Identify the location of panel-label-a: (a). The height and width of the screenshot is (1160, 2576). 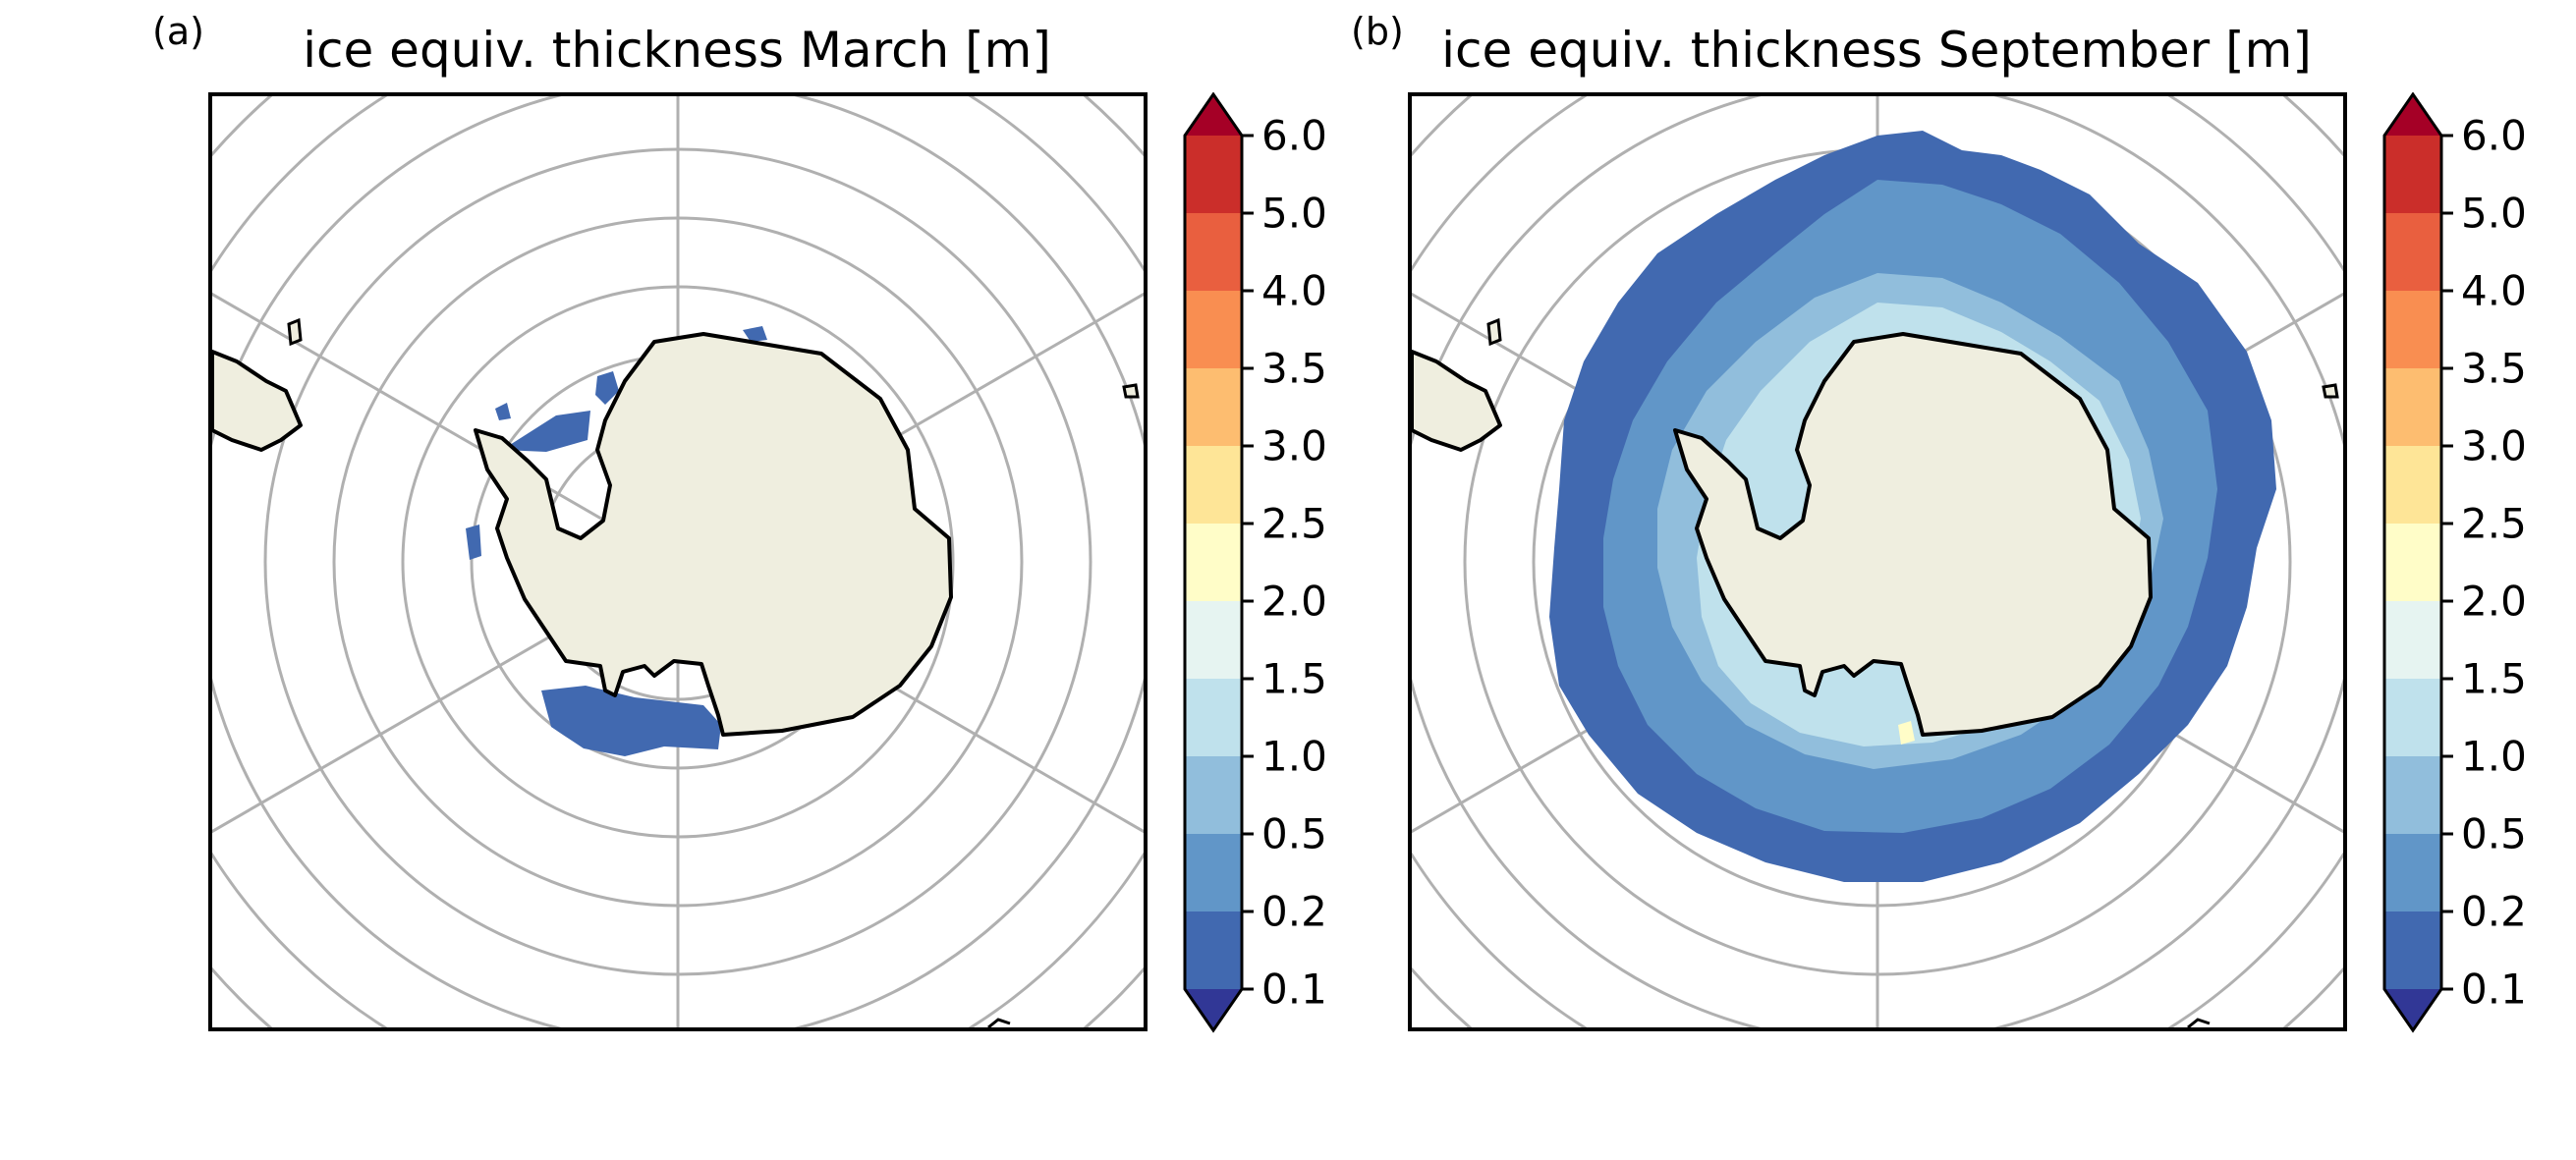
(178, 31).